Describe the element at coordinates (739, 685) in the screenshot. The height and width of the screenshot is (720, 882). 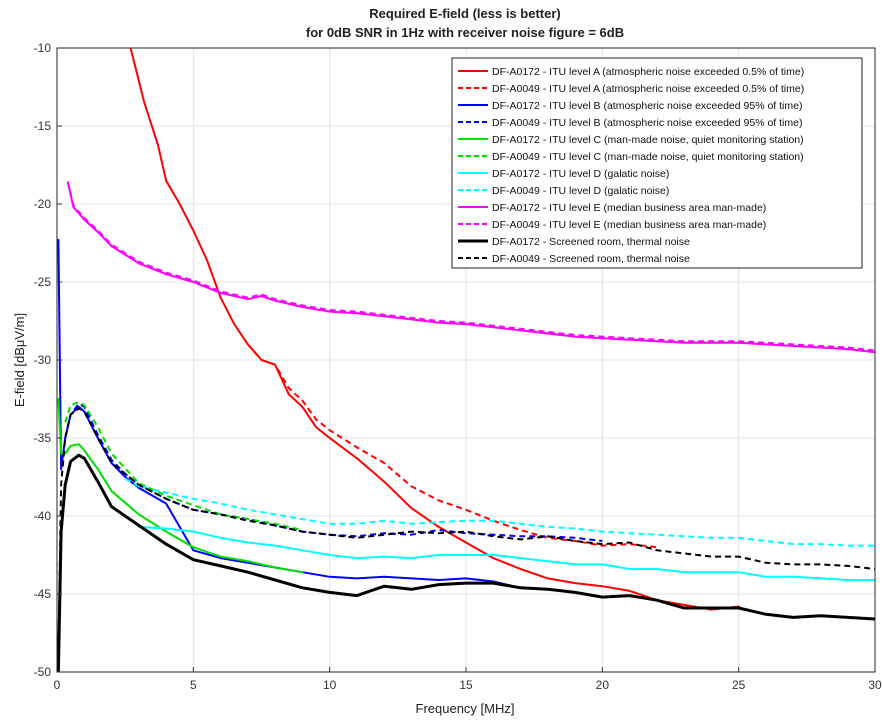
I see `x-tick-label: 25` at that location.